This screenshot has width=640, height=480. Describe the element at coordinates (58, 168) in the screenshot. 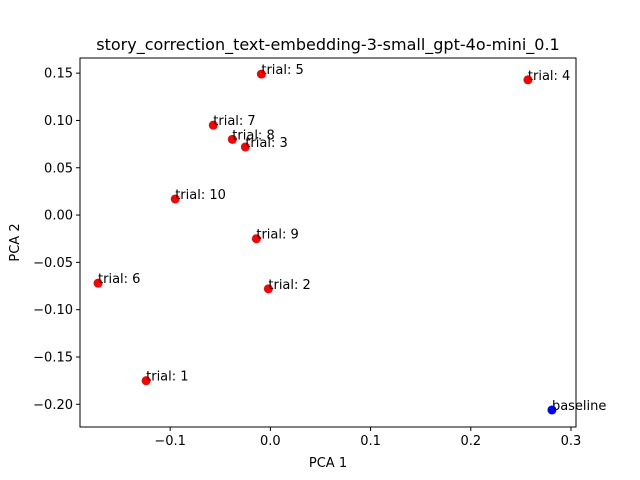

I see `y-tick-label: 0.05` at that location.